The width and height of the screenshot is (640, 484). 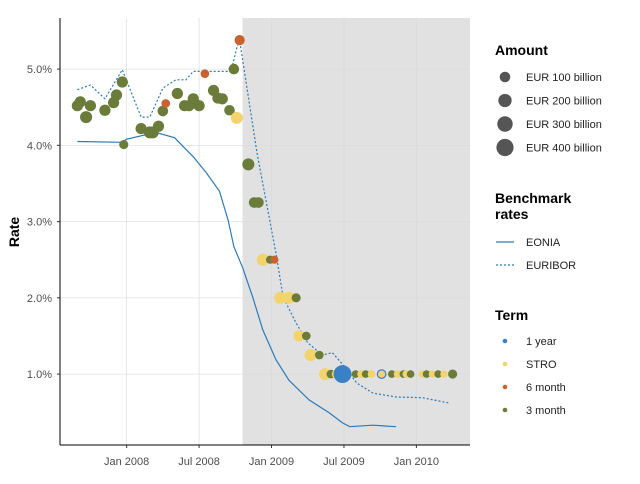 What do you see at coordinates (416, 462) in the screenshot?
I see `x-tick-label: Jan 2010` at bounding box center [416, 462].